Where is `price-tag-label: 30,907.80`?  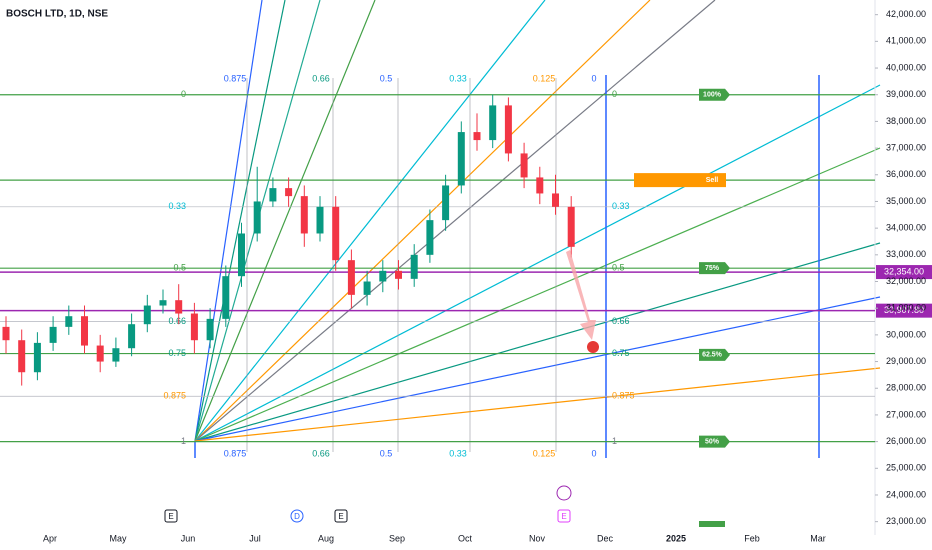 price-tag-label: 30,907.80 is located at coordinates (904, 310).